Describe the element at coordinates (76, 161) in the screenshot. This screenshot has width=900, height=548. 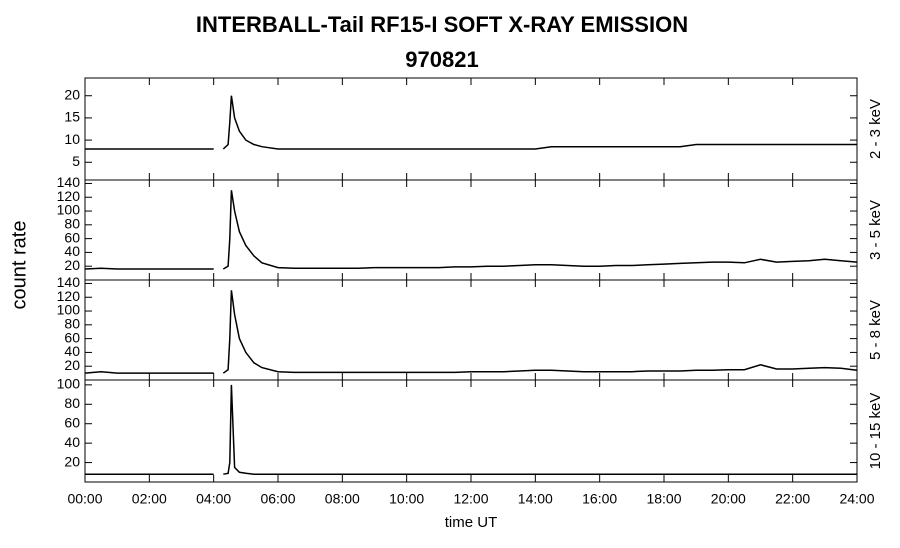
I see `y-tick-label: 5` at that location.